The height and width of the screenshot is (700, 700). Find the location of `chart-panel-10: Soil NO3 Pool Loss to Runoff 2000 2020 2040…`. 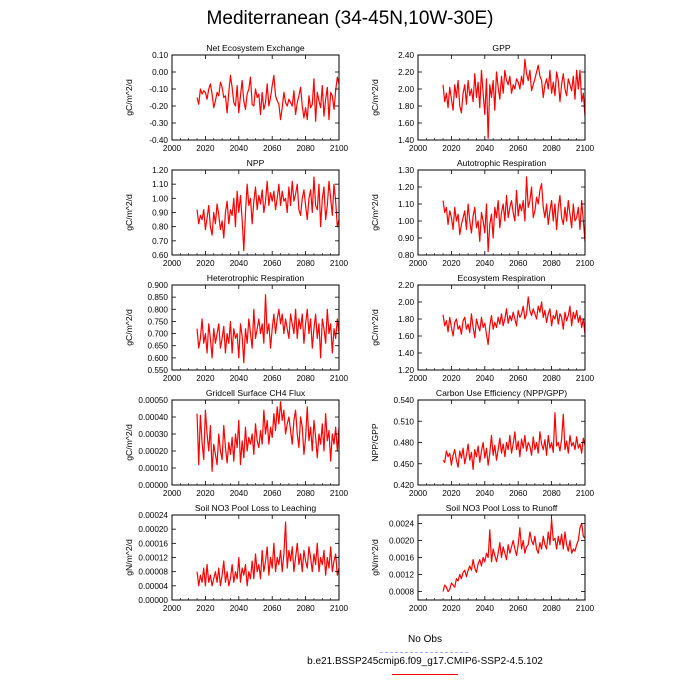

chart-panel-10: Soil NO3 Pool Loss to Runoff 2000 2020 2040… is located at coordinates (482, 558).